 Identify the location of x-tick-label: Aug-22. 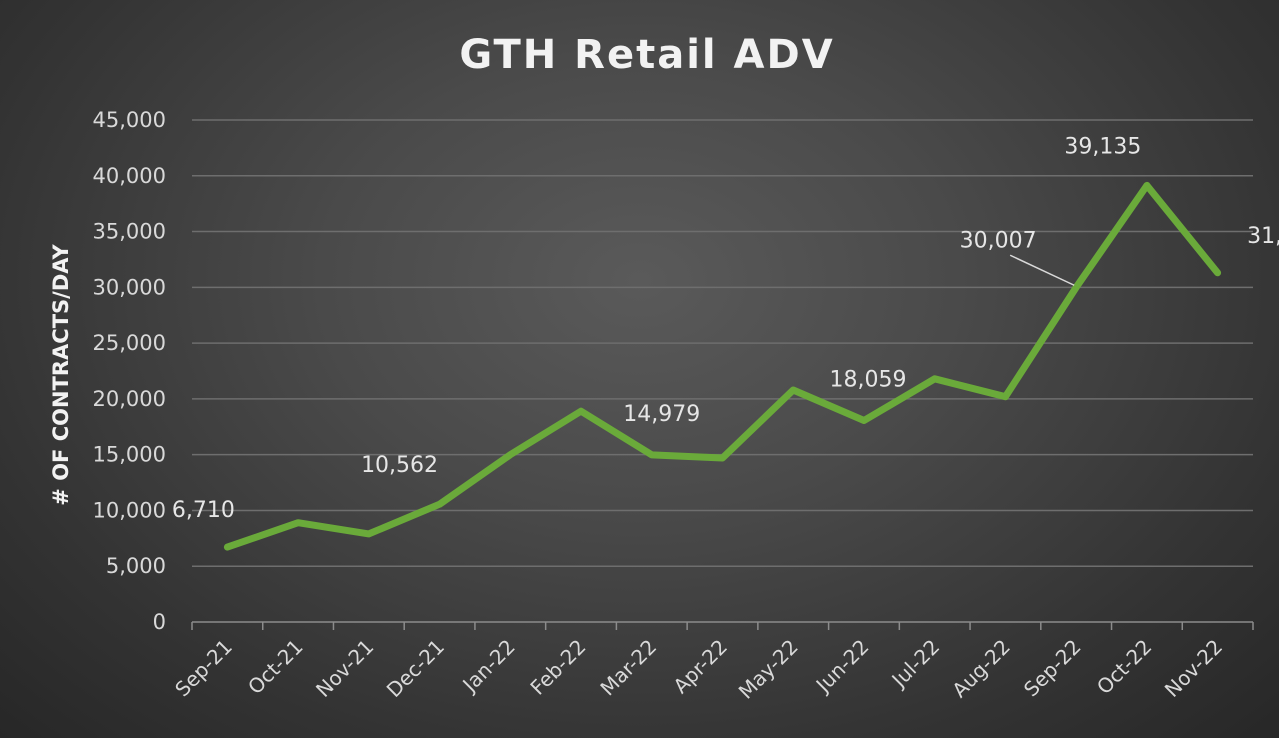
(981, 669).